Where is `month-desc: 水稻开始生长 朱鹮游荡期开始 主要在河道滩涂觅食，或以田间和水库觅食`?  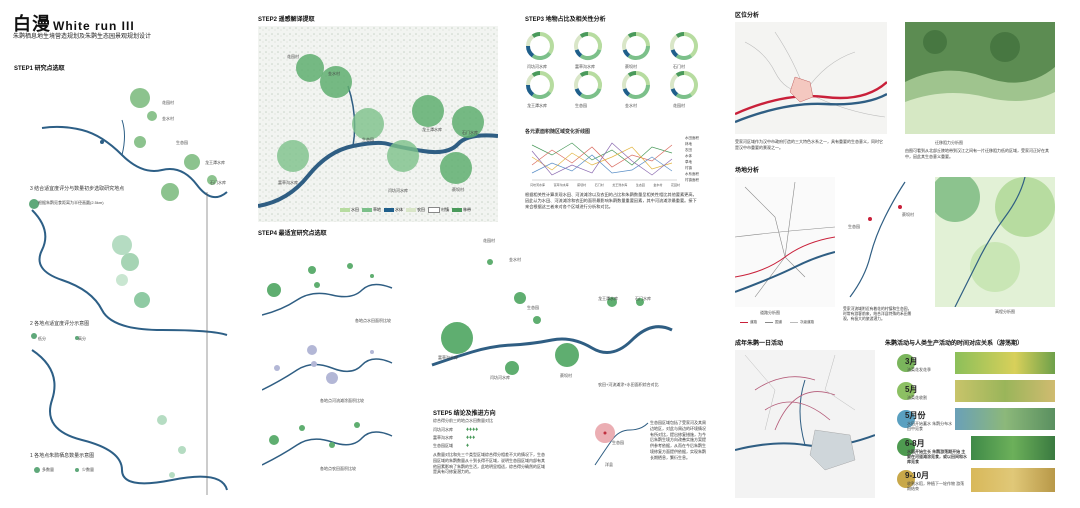
month-desc: 水稻开始生长 朱鹮游荡期开始 主要在河道滩涂觅食，或以田间和水库觅食 is located at coordinates (937, 456).